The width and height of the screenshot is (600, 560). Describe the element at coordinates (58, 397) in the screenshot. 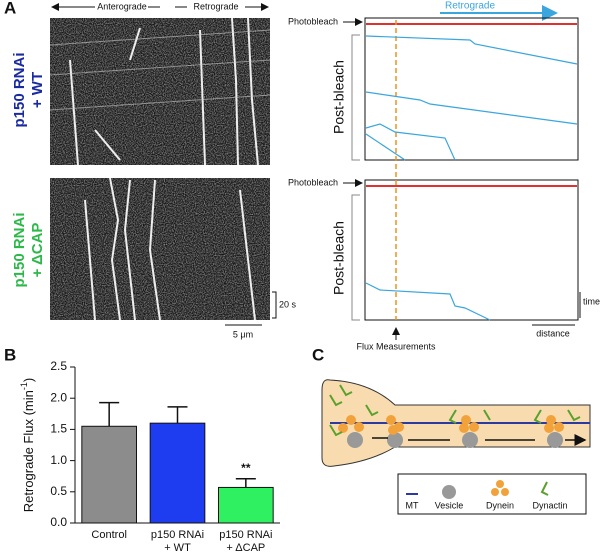

I see `y-tick-label: 2.0` at that location.